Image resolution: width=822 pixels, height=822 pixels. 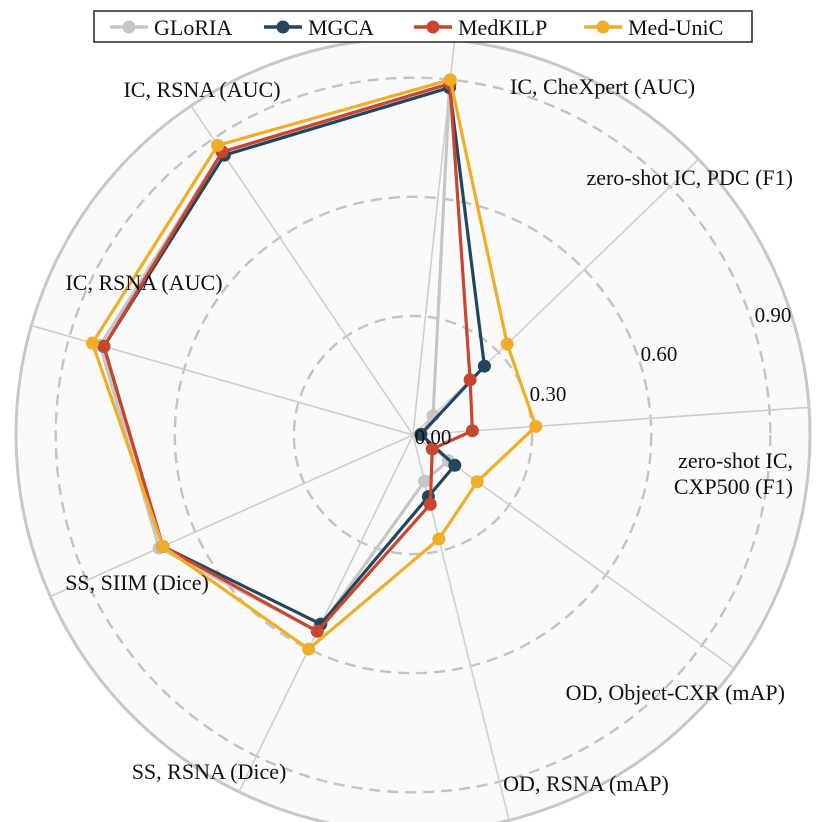 What do you see at coordinates (602, 86) in the screenshot?
I see `axis-label: IC, CheXpert (AUC)` at bounding box center [602, 86].